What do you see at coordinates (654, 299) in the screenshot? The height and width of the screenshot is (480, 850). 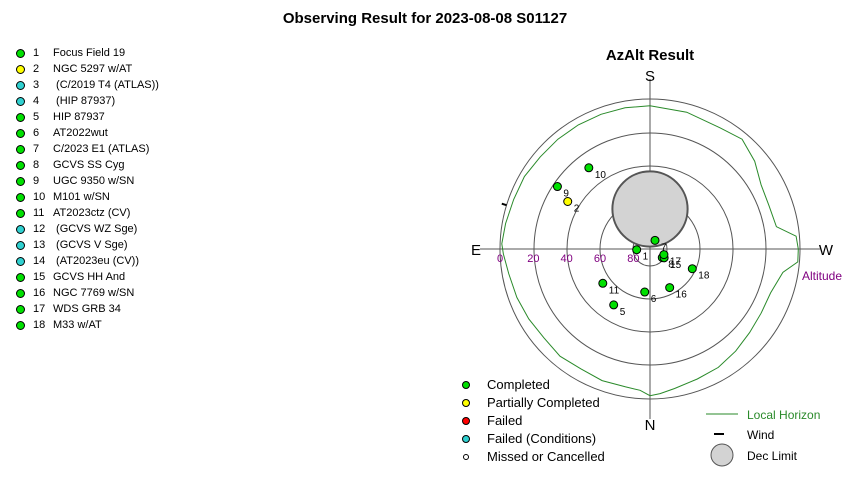 I see `data-point-label: 6` at bounding box center [654, 299].